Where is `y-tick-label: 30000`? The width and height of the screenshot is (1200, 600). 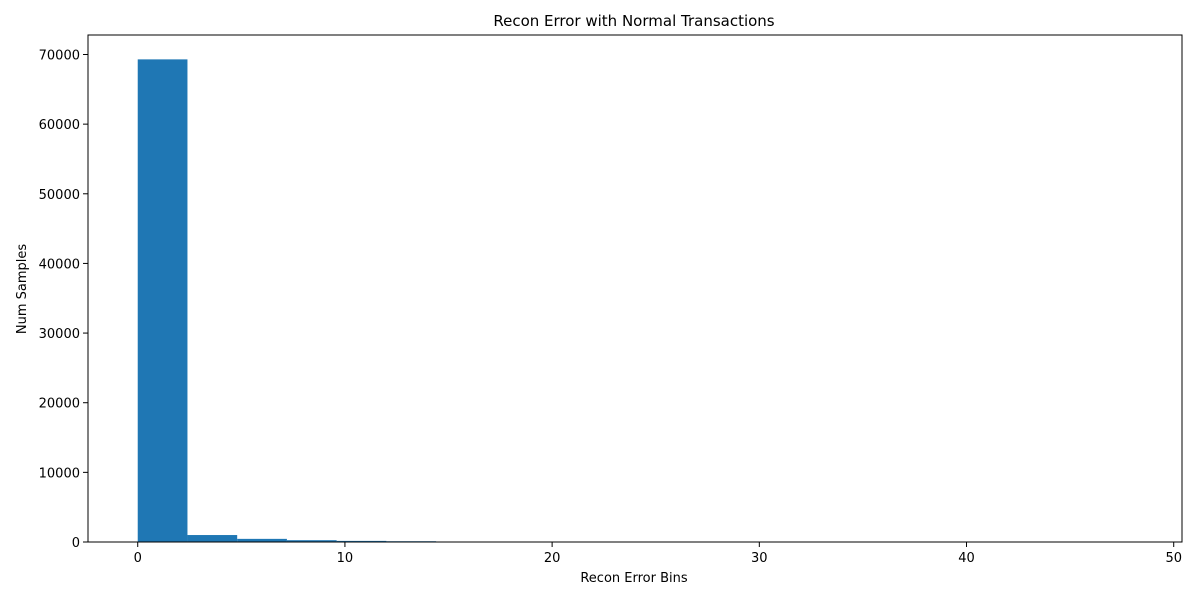
y-tick-label: 30000 is located at coordinates (59, 334).